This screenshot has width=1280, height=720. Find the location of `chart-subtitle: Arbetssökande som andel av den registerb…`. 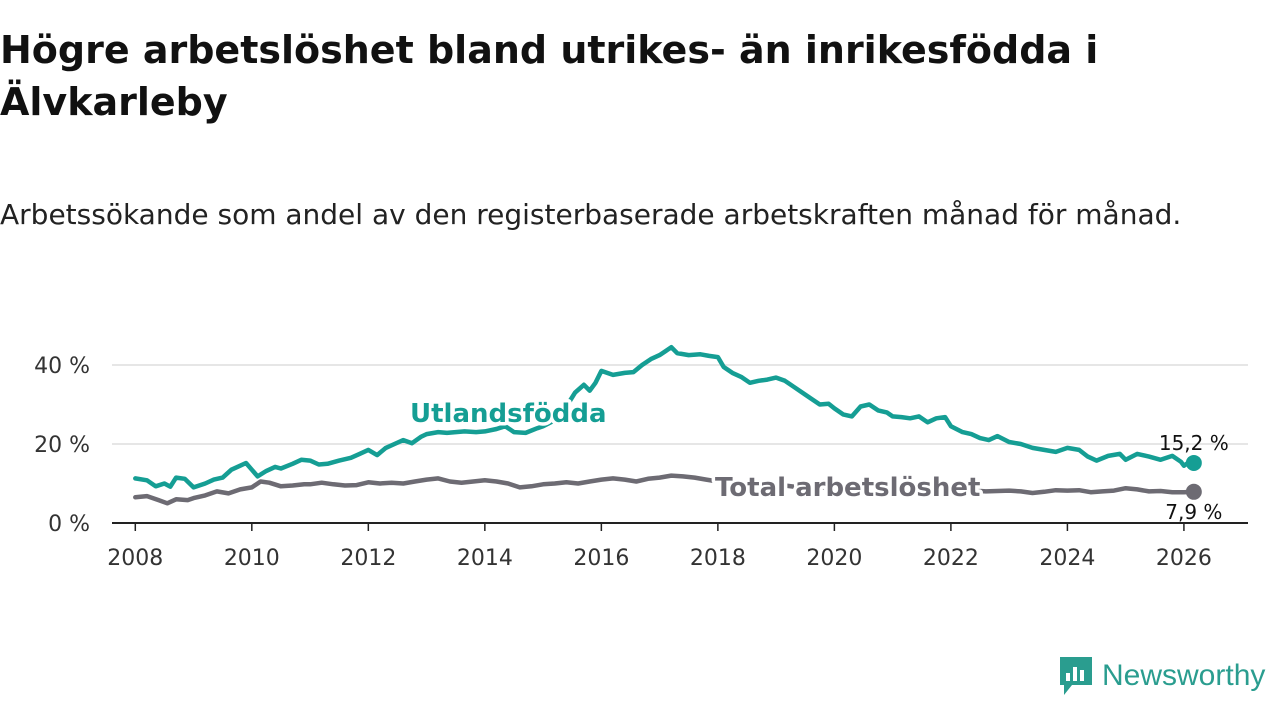

chart-subtitle: Arbetssökande som andel av den registerb… is located at coordinates (591, 214).